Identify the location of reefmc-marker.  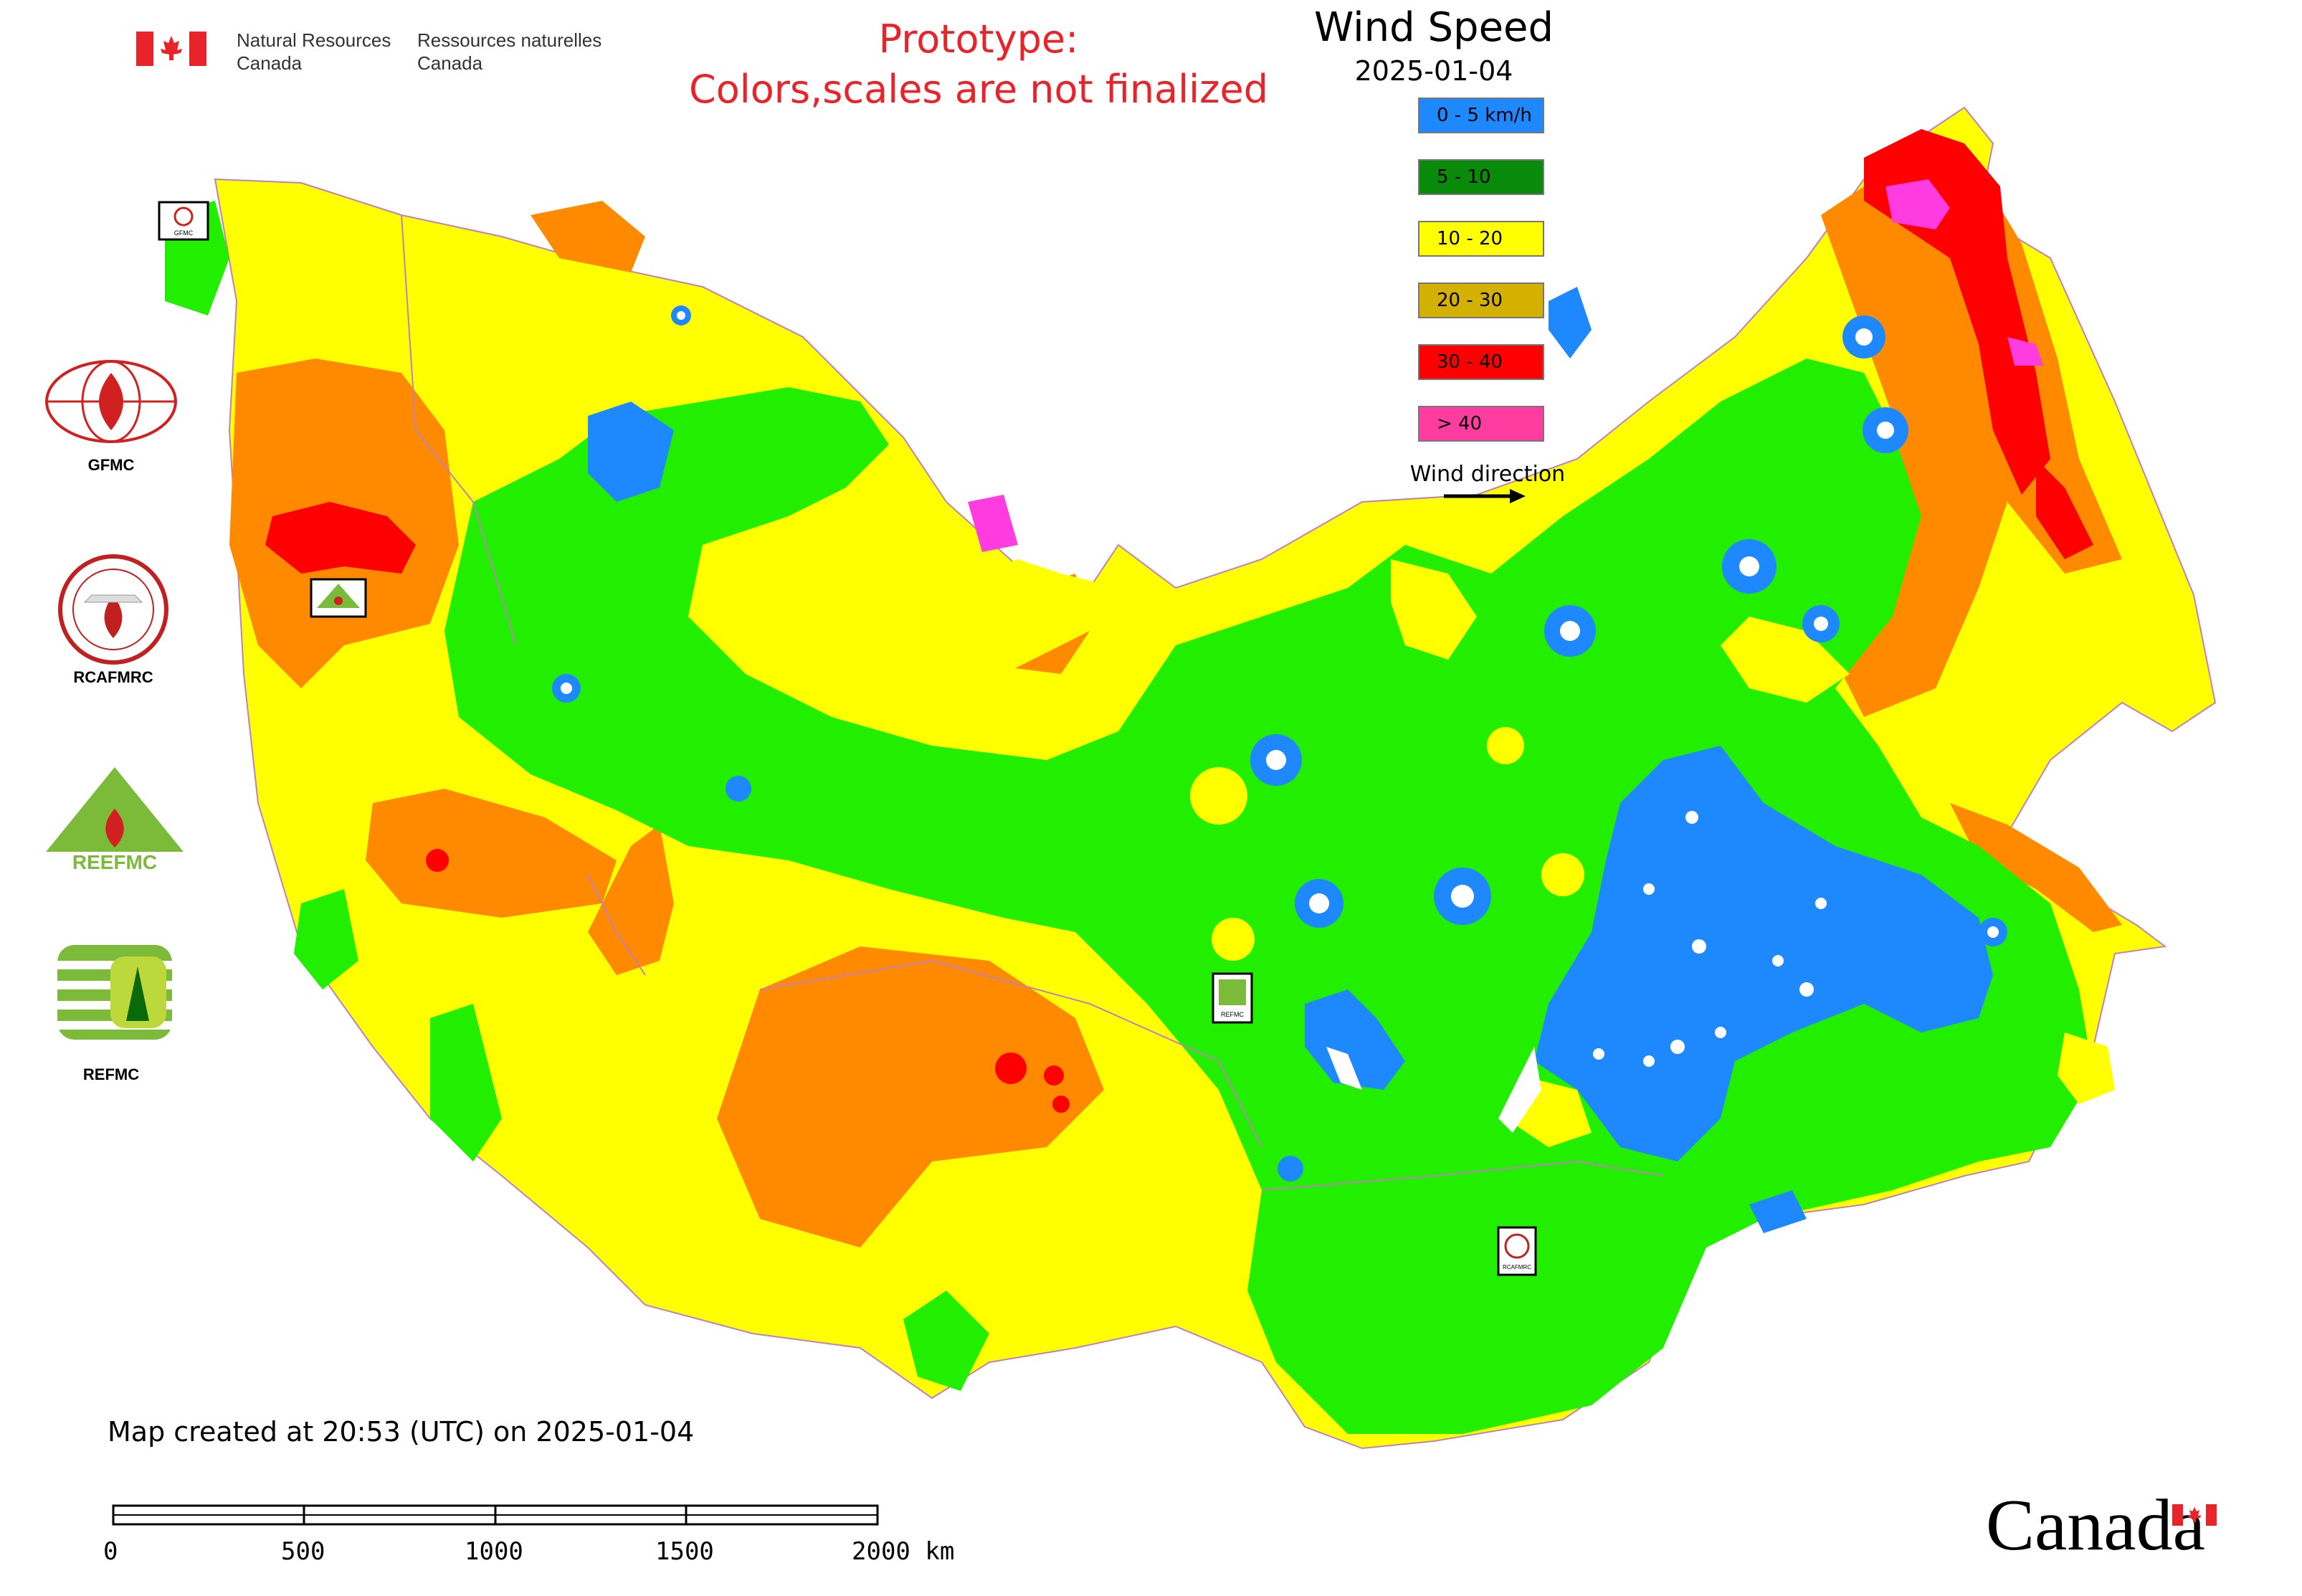
(339, 598).